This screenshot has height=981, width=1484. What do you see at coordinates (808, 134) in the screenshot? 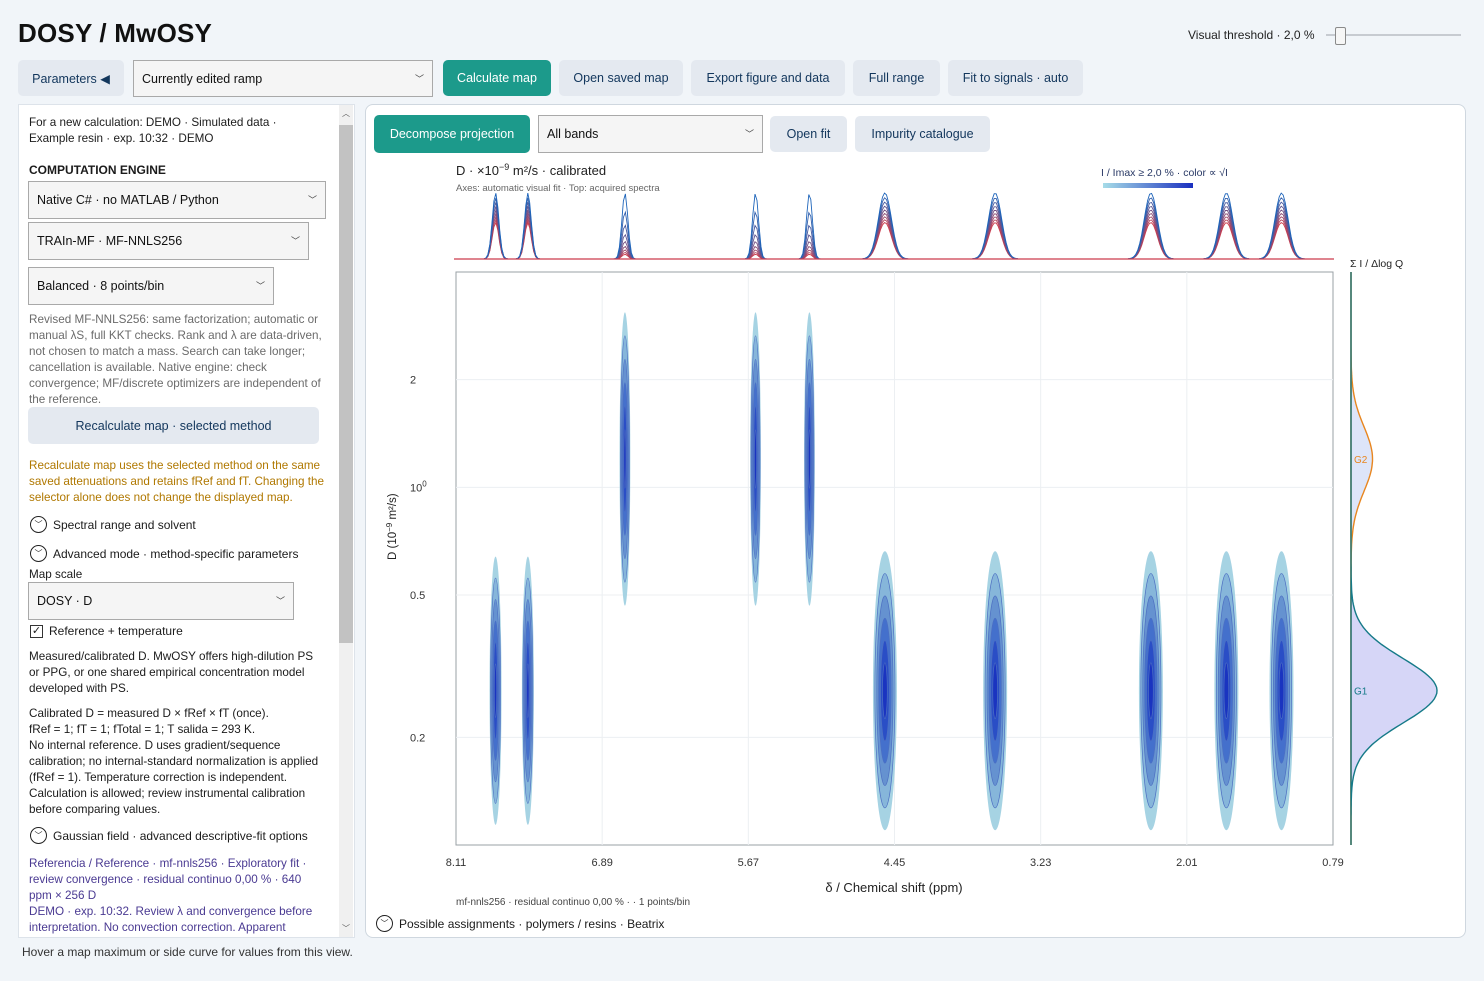
I see `open-fit-button: Open fit` at bounding box center [808, 134].